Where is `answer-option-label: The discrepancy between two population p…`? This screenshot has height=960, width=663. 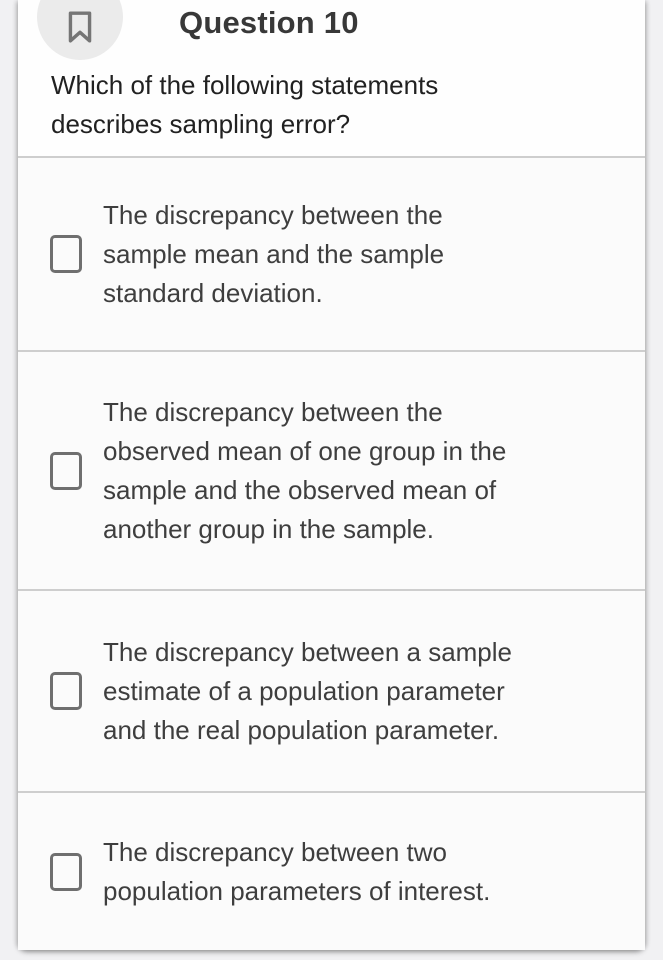 answer-option-label: The discrepancy between two population p… is located at coordinates (297, 871).